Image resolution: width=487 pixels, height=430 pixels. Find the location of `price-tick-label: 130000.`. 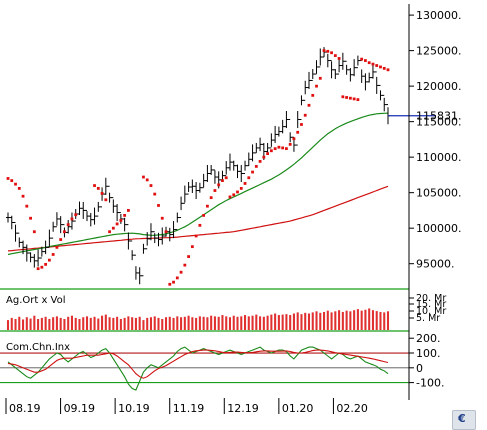

price-tick-label: 130000. is located at coordinates (439, 15).